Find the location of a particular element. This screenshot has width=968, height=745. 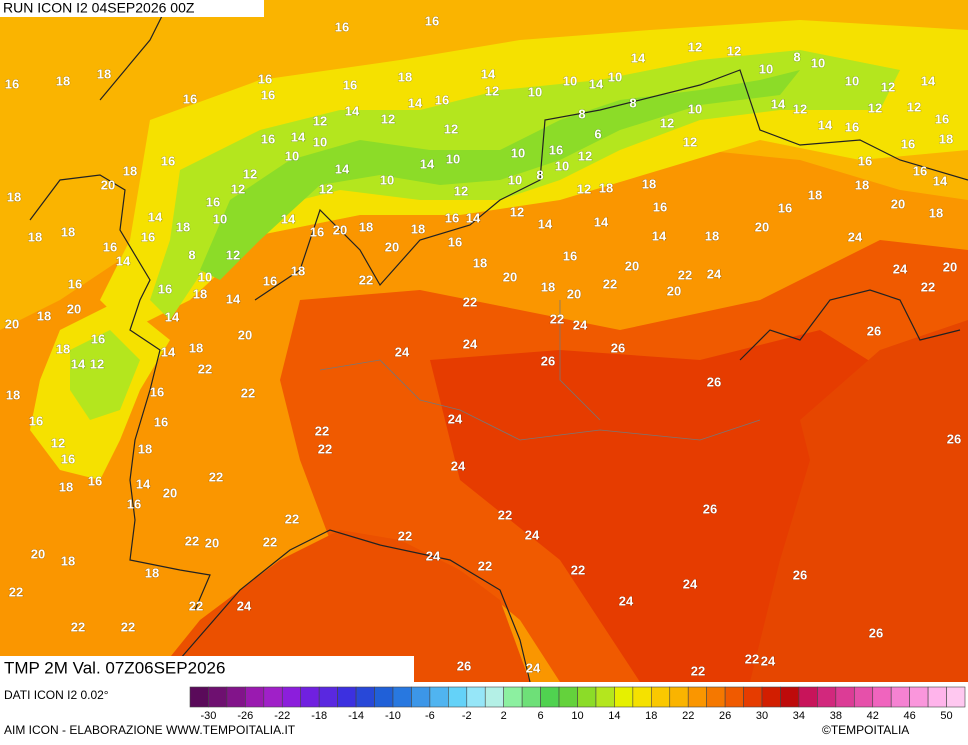

data-source: DATI ICON I2 0.02° is located at coordinates (56, 695).